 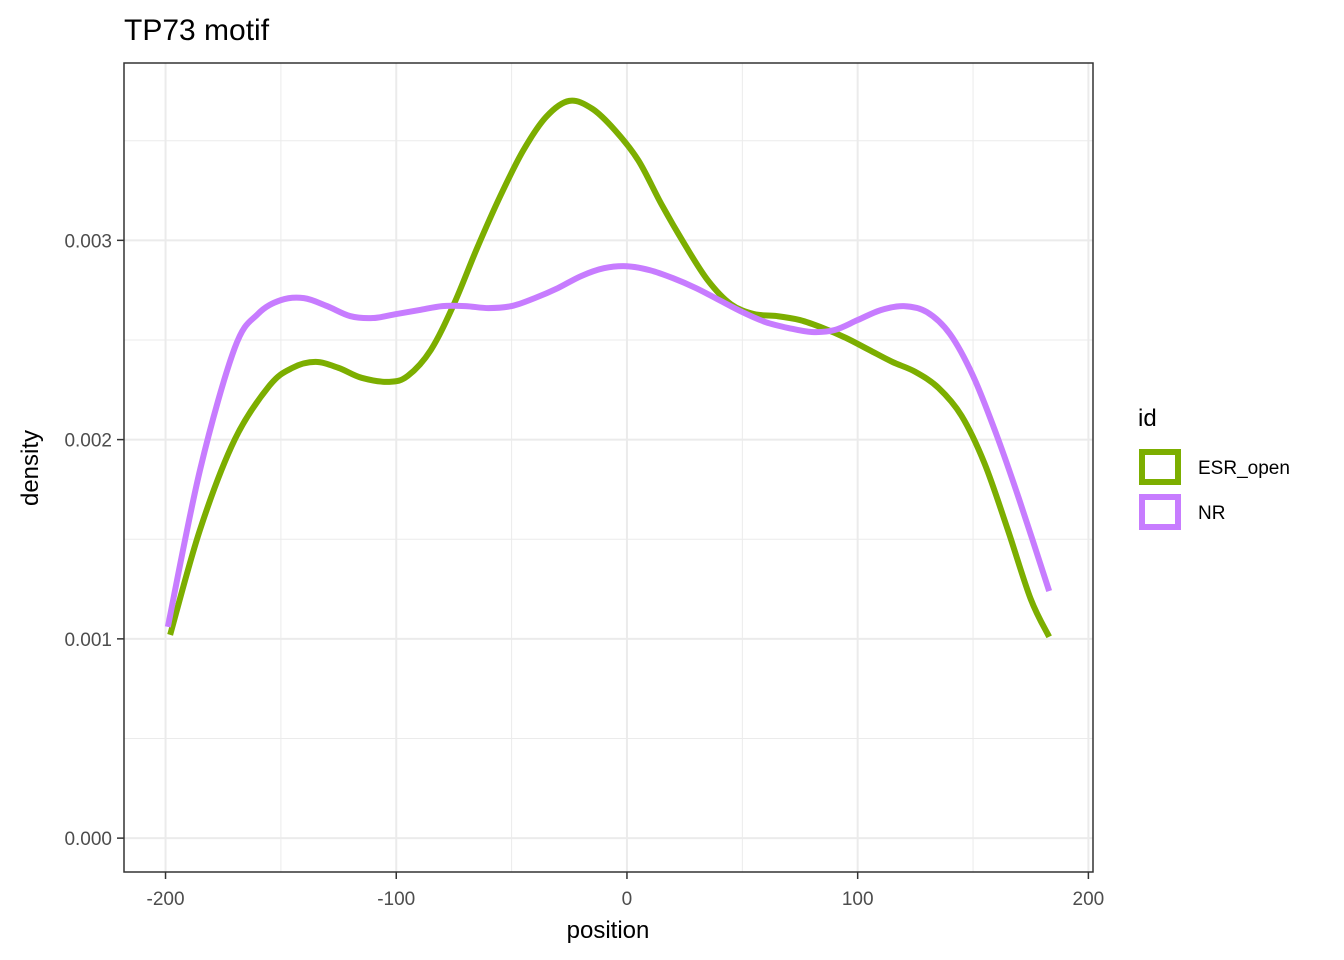 What do you see at coordinates (197, 30) in the screenshot?
I see `chart-title: TP73 motif` at bounding box center [197, 30].